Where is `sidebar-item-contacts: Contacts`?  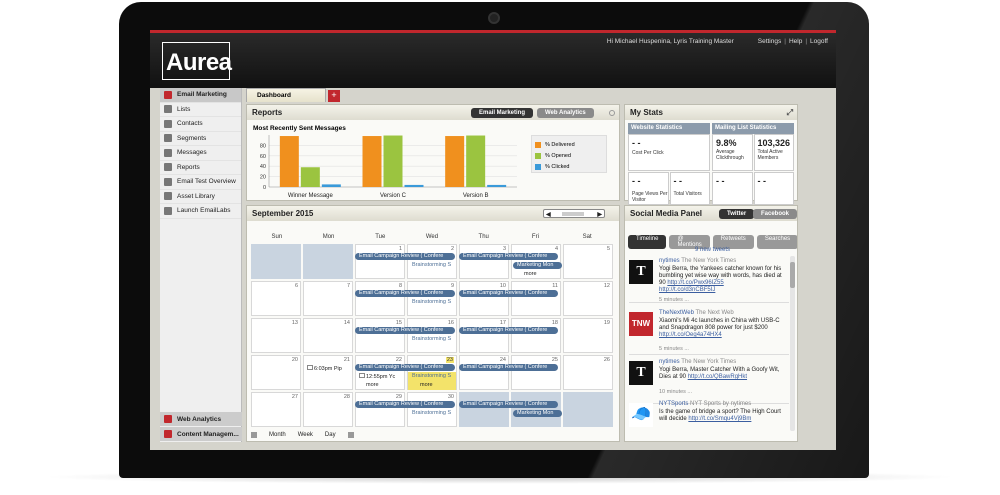 sidebar-item-contacts: Contacts is located at coordinates (200, 124).